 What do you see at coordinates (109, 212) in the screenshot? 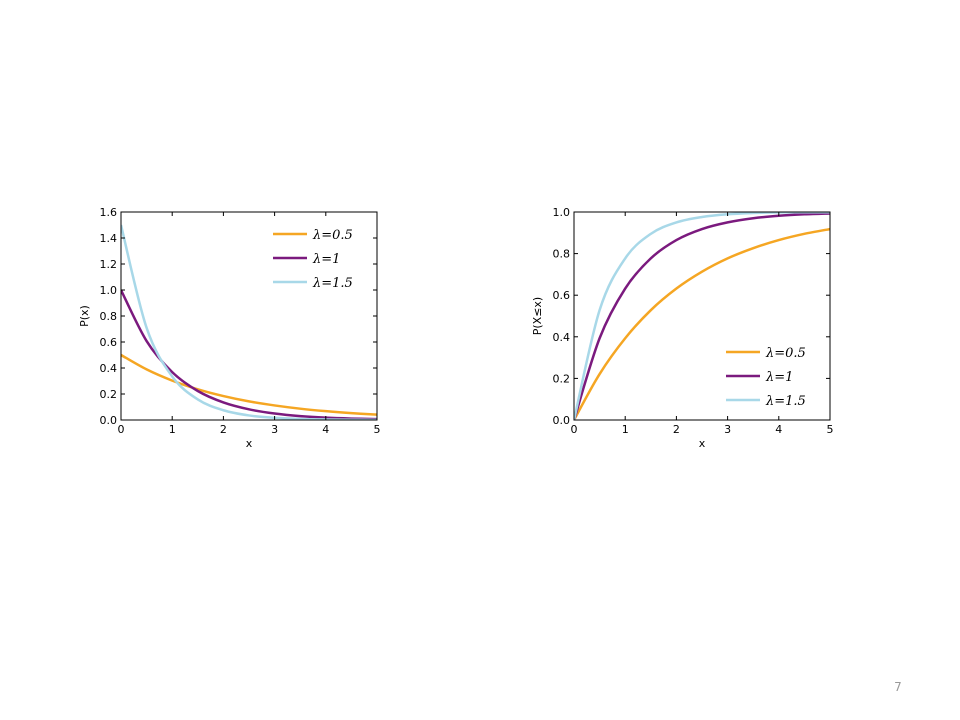
I see `y-tick-label: 1.6` at bounding box center [109, 212].